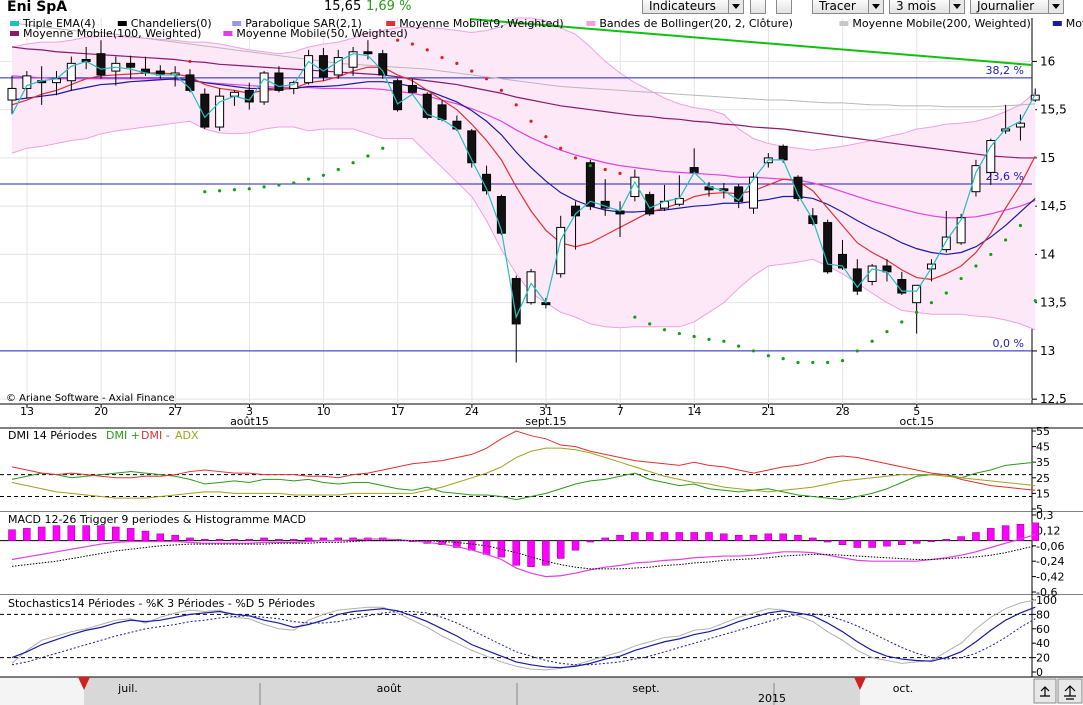 This screenshot has width=1083, height=705. Describe the element at coordinates (389, 688) in the screenshot. I see `timeline-month-label: août` at that location.